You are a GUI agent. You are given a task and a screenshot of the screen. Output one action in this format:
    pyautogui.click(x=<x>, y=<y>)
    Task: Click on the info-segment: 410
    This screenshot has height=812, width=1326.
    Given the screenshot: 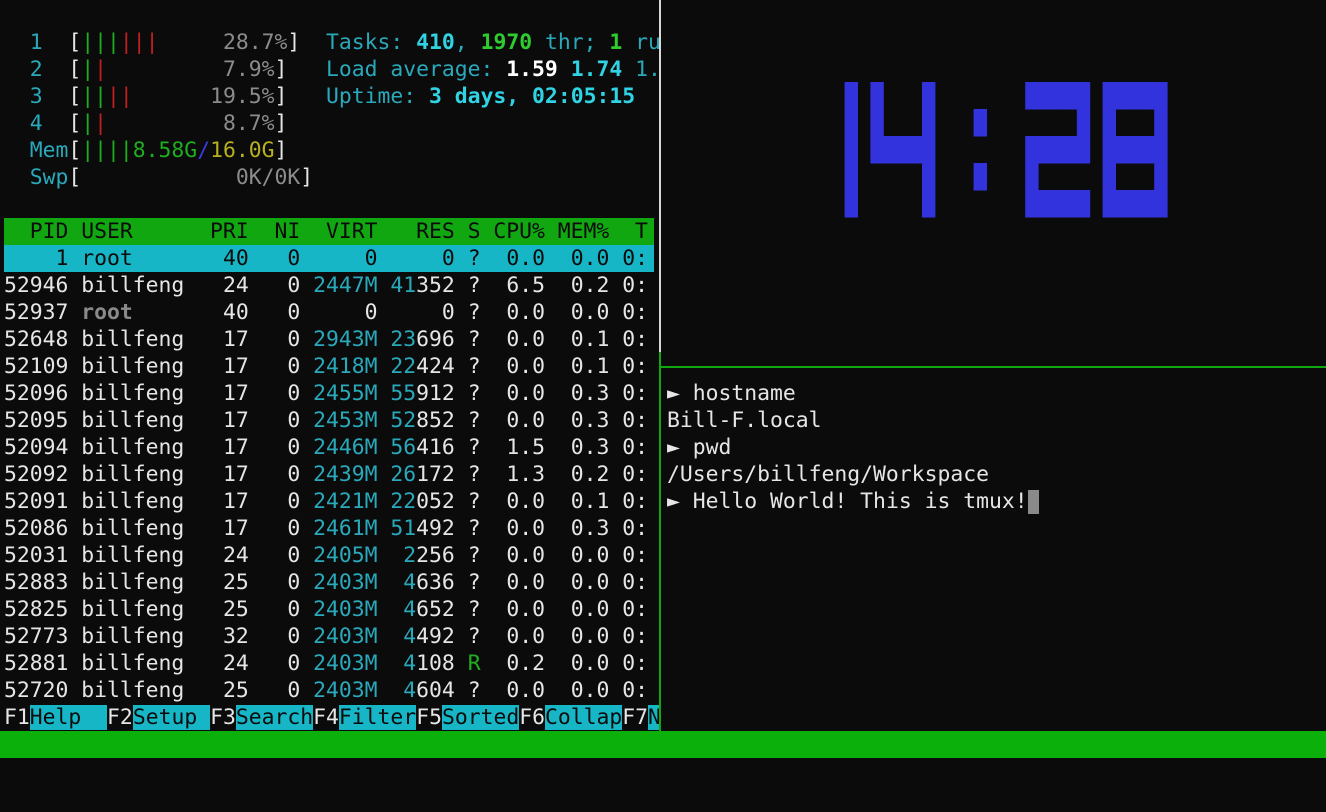 What is the action you would take?
    pyautogui.click(x=435, y=42)
    